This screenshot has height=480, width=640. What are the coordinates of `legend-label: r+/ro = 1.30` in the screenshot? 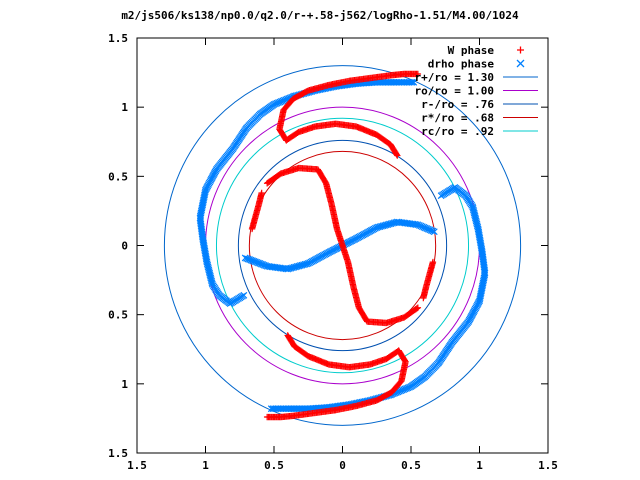 It's located at (454, 77).